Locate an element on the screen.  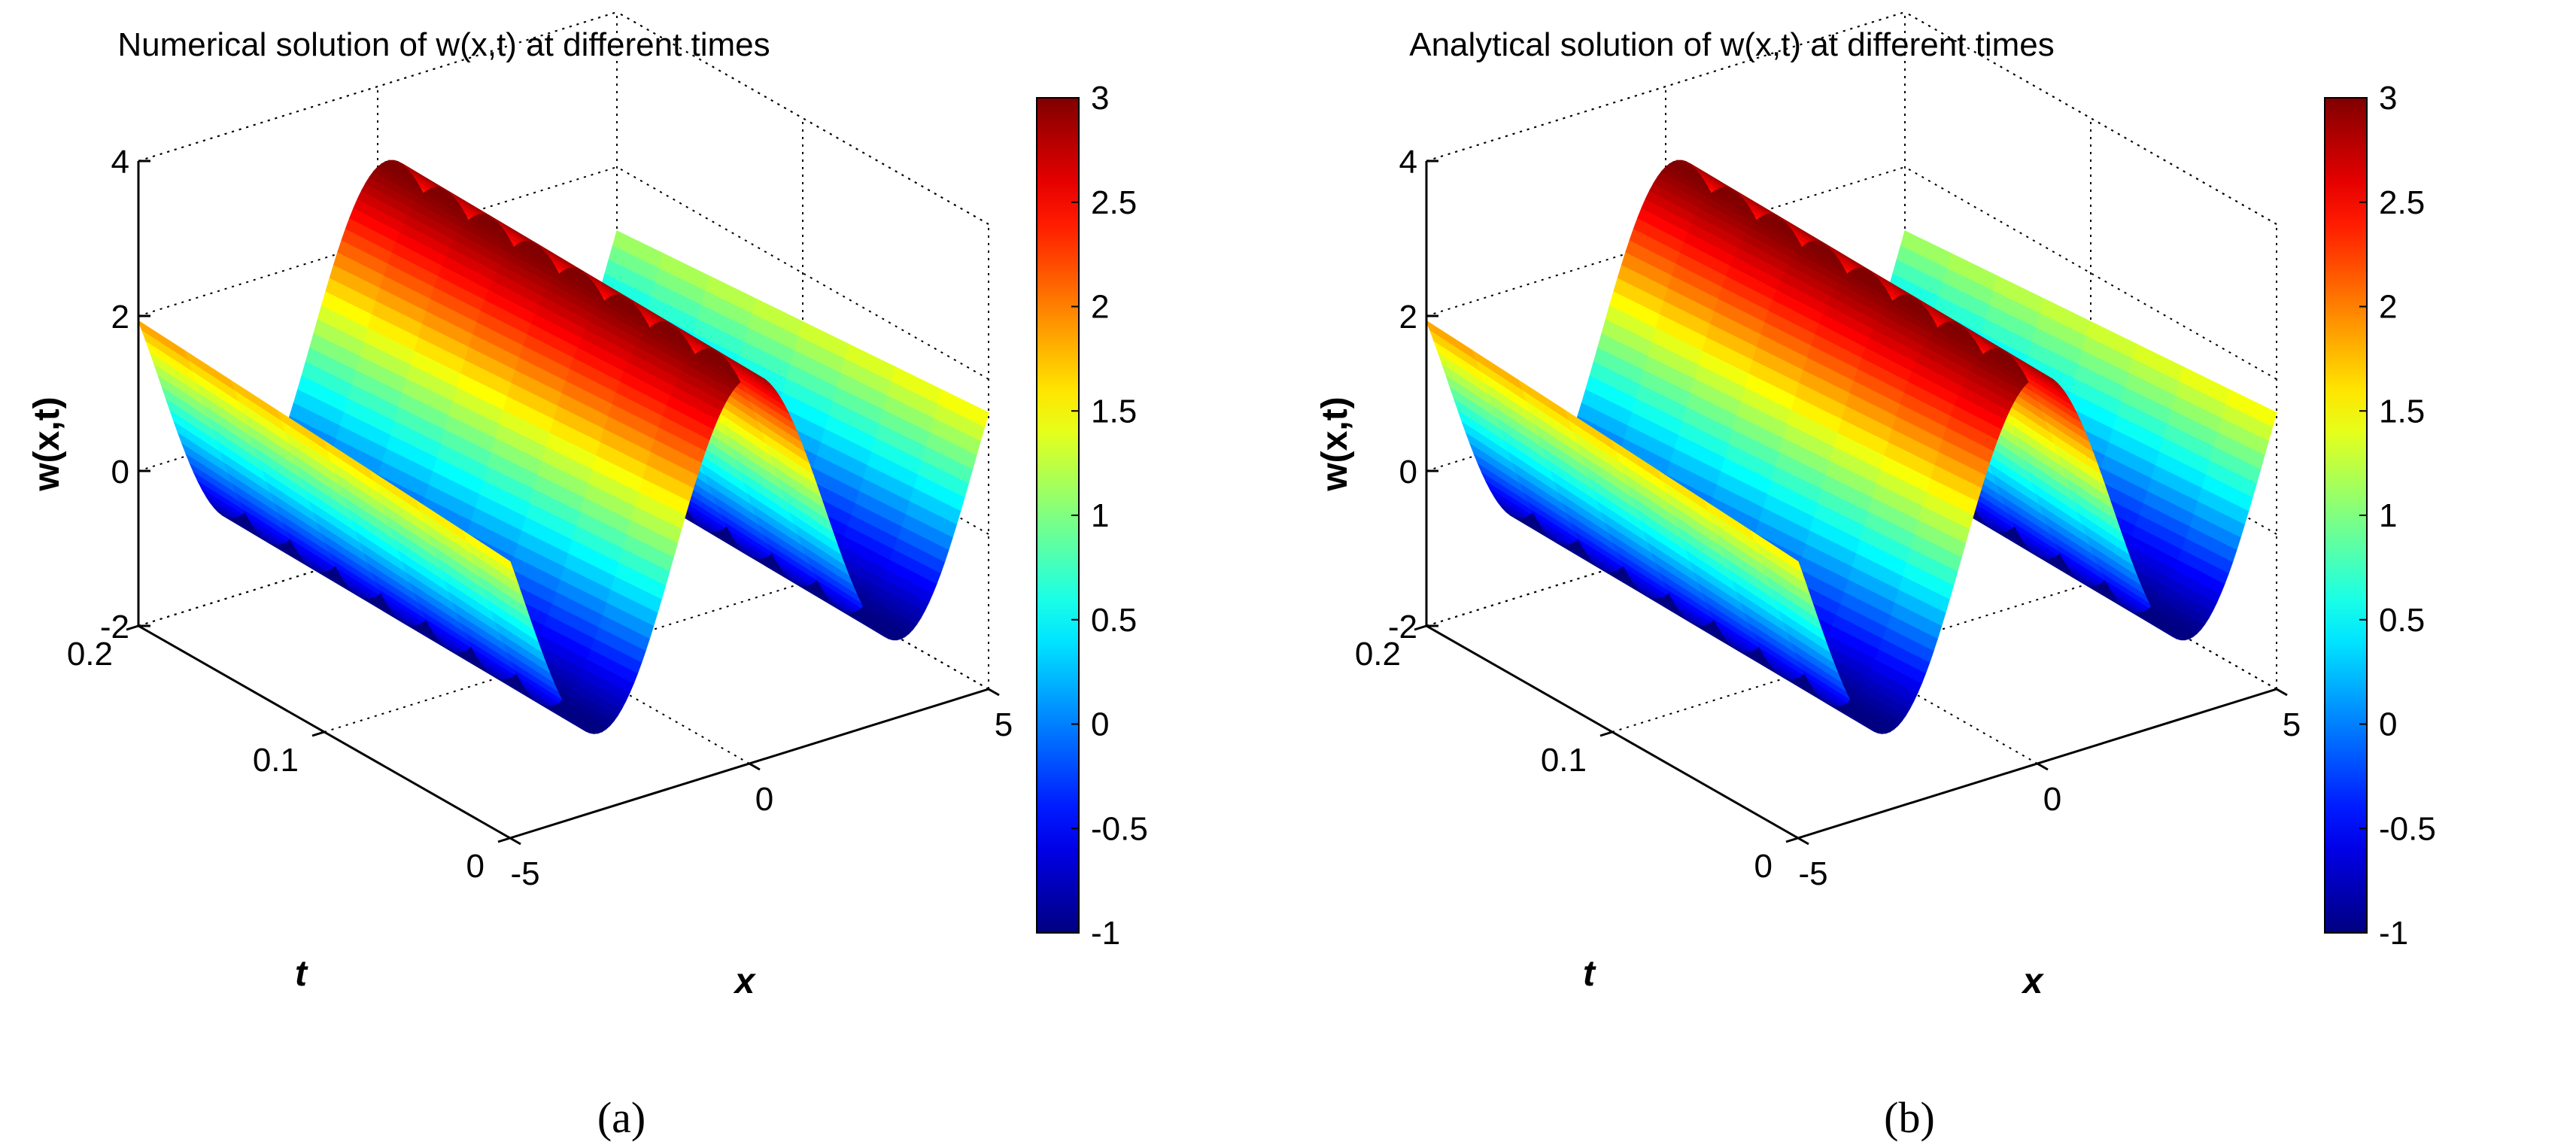
caption-a: (a) is located at coordinates (622, 1117).